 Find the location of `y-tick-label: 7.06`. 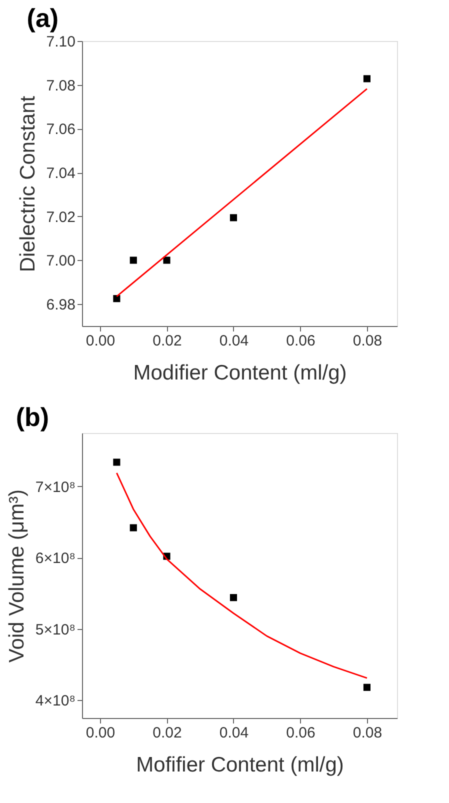

y-tick-label: 7.06 is located at coordinates (61, 129).